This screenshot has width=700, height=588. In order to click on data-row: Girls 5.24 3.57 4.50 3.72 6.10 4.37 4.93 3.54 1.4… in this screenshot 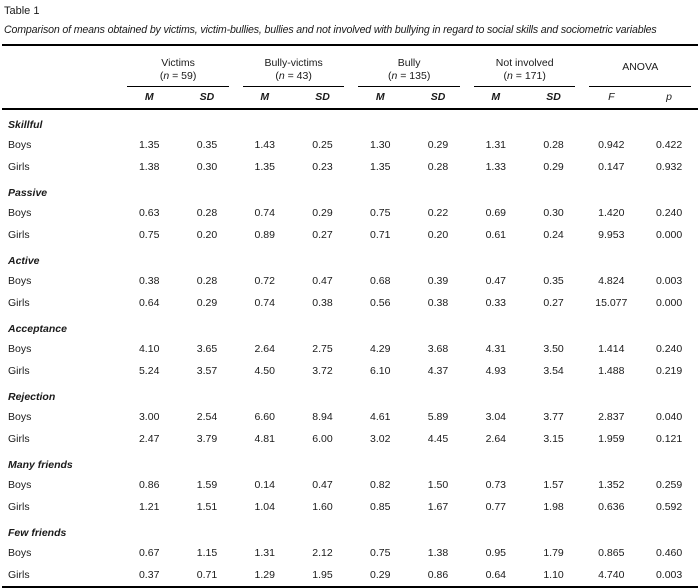, I will do `click(350, 371)`.